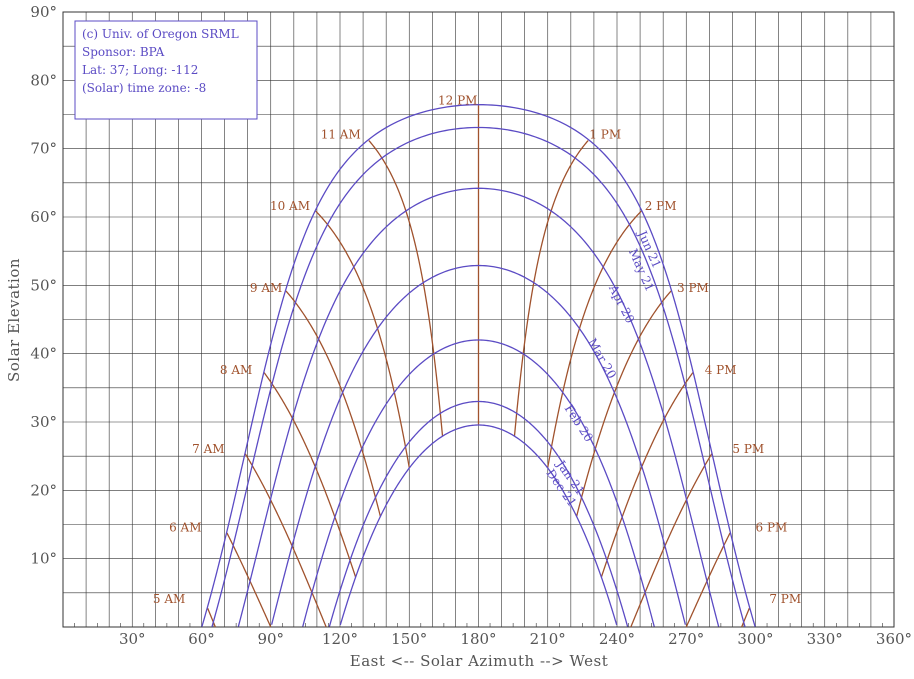 The height and width of the screenshot is (679, 914). I want to click on info-line: Lat: 37; Long: -112, so click(140, 70).